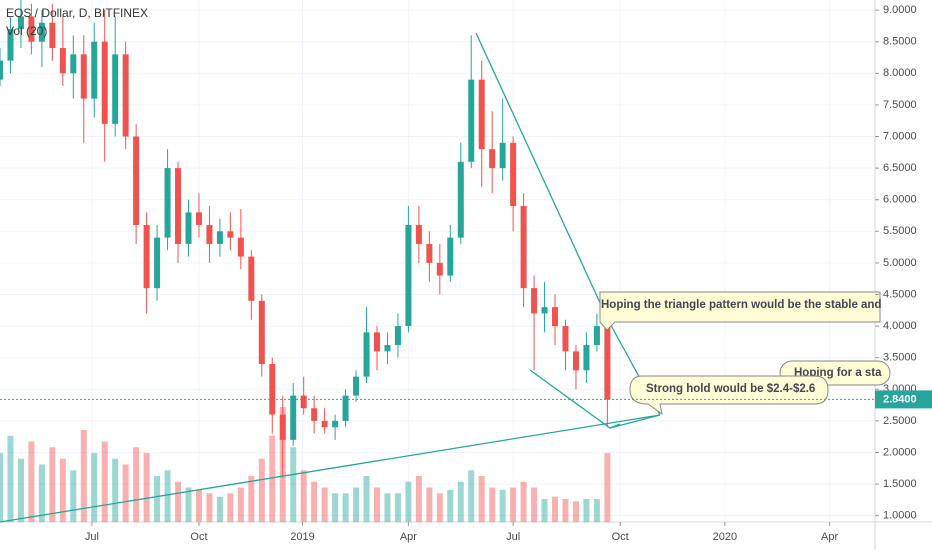  I want to click on x-tick-label: Oct, so click(198, 537).